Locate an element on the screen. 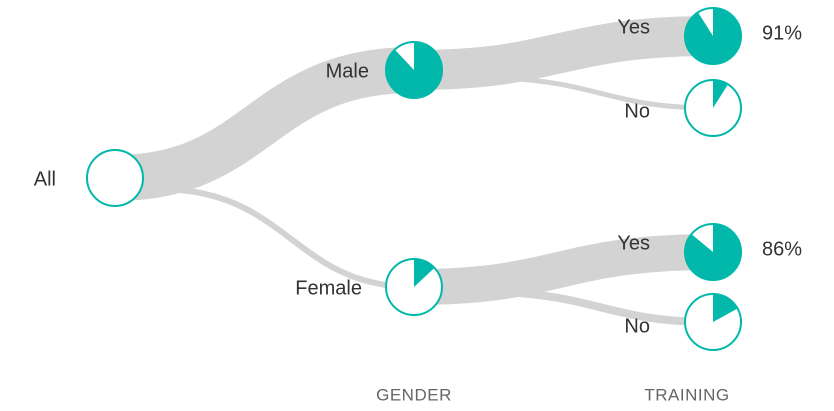 The width and height of the screenshot is (834, 411). node-label: All is located at coordinates (45, 179).